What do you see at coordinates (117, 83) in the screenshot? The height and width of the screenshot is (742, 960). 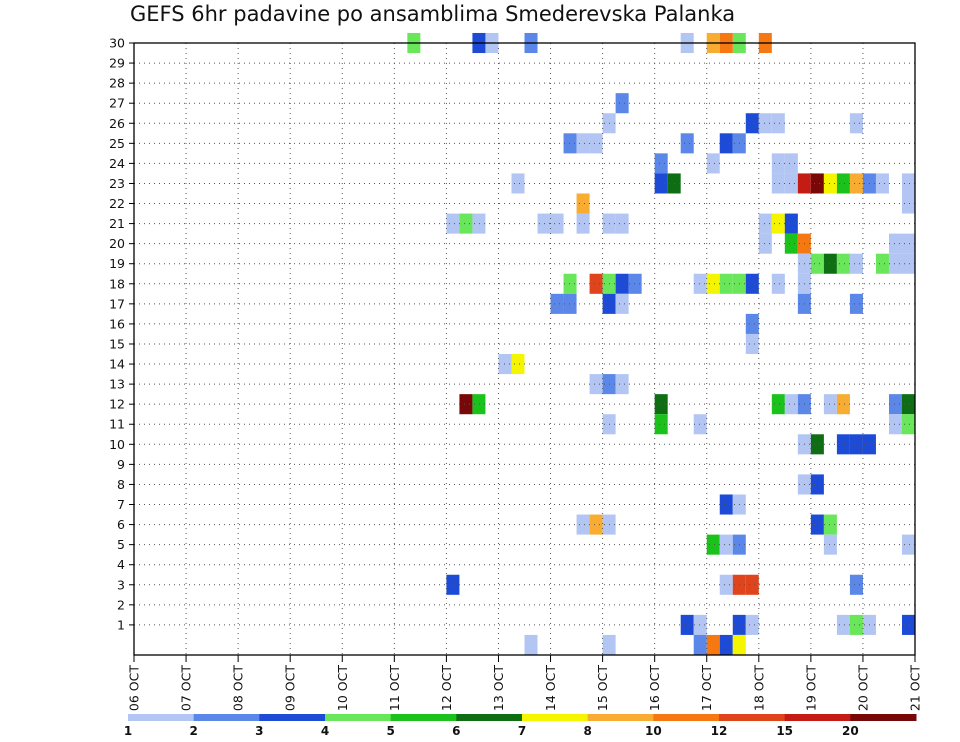 I see `y-tick-label: 28` at bounding box center [117, 83].